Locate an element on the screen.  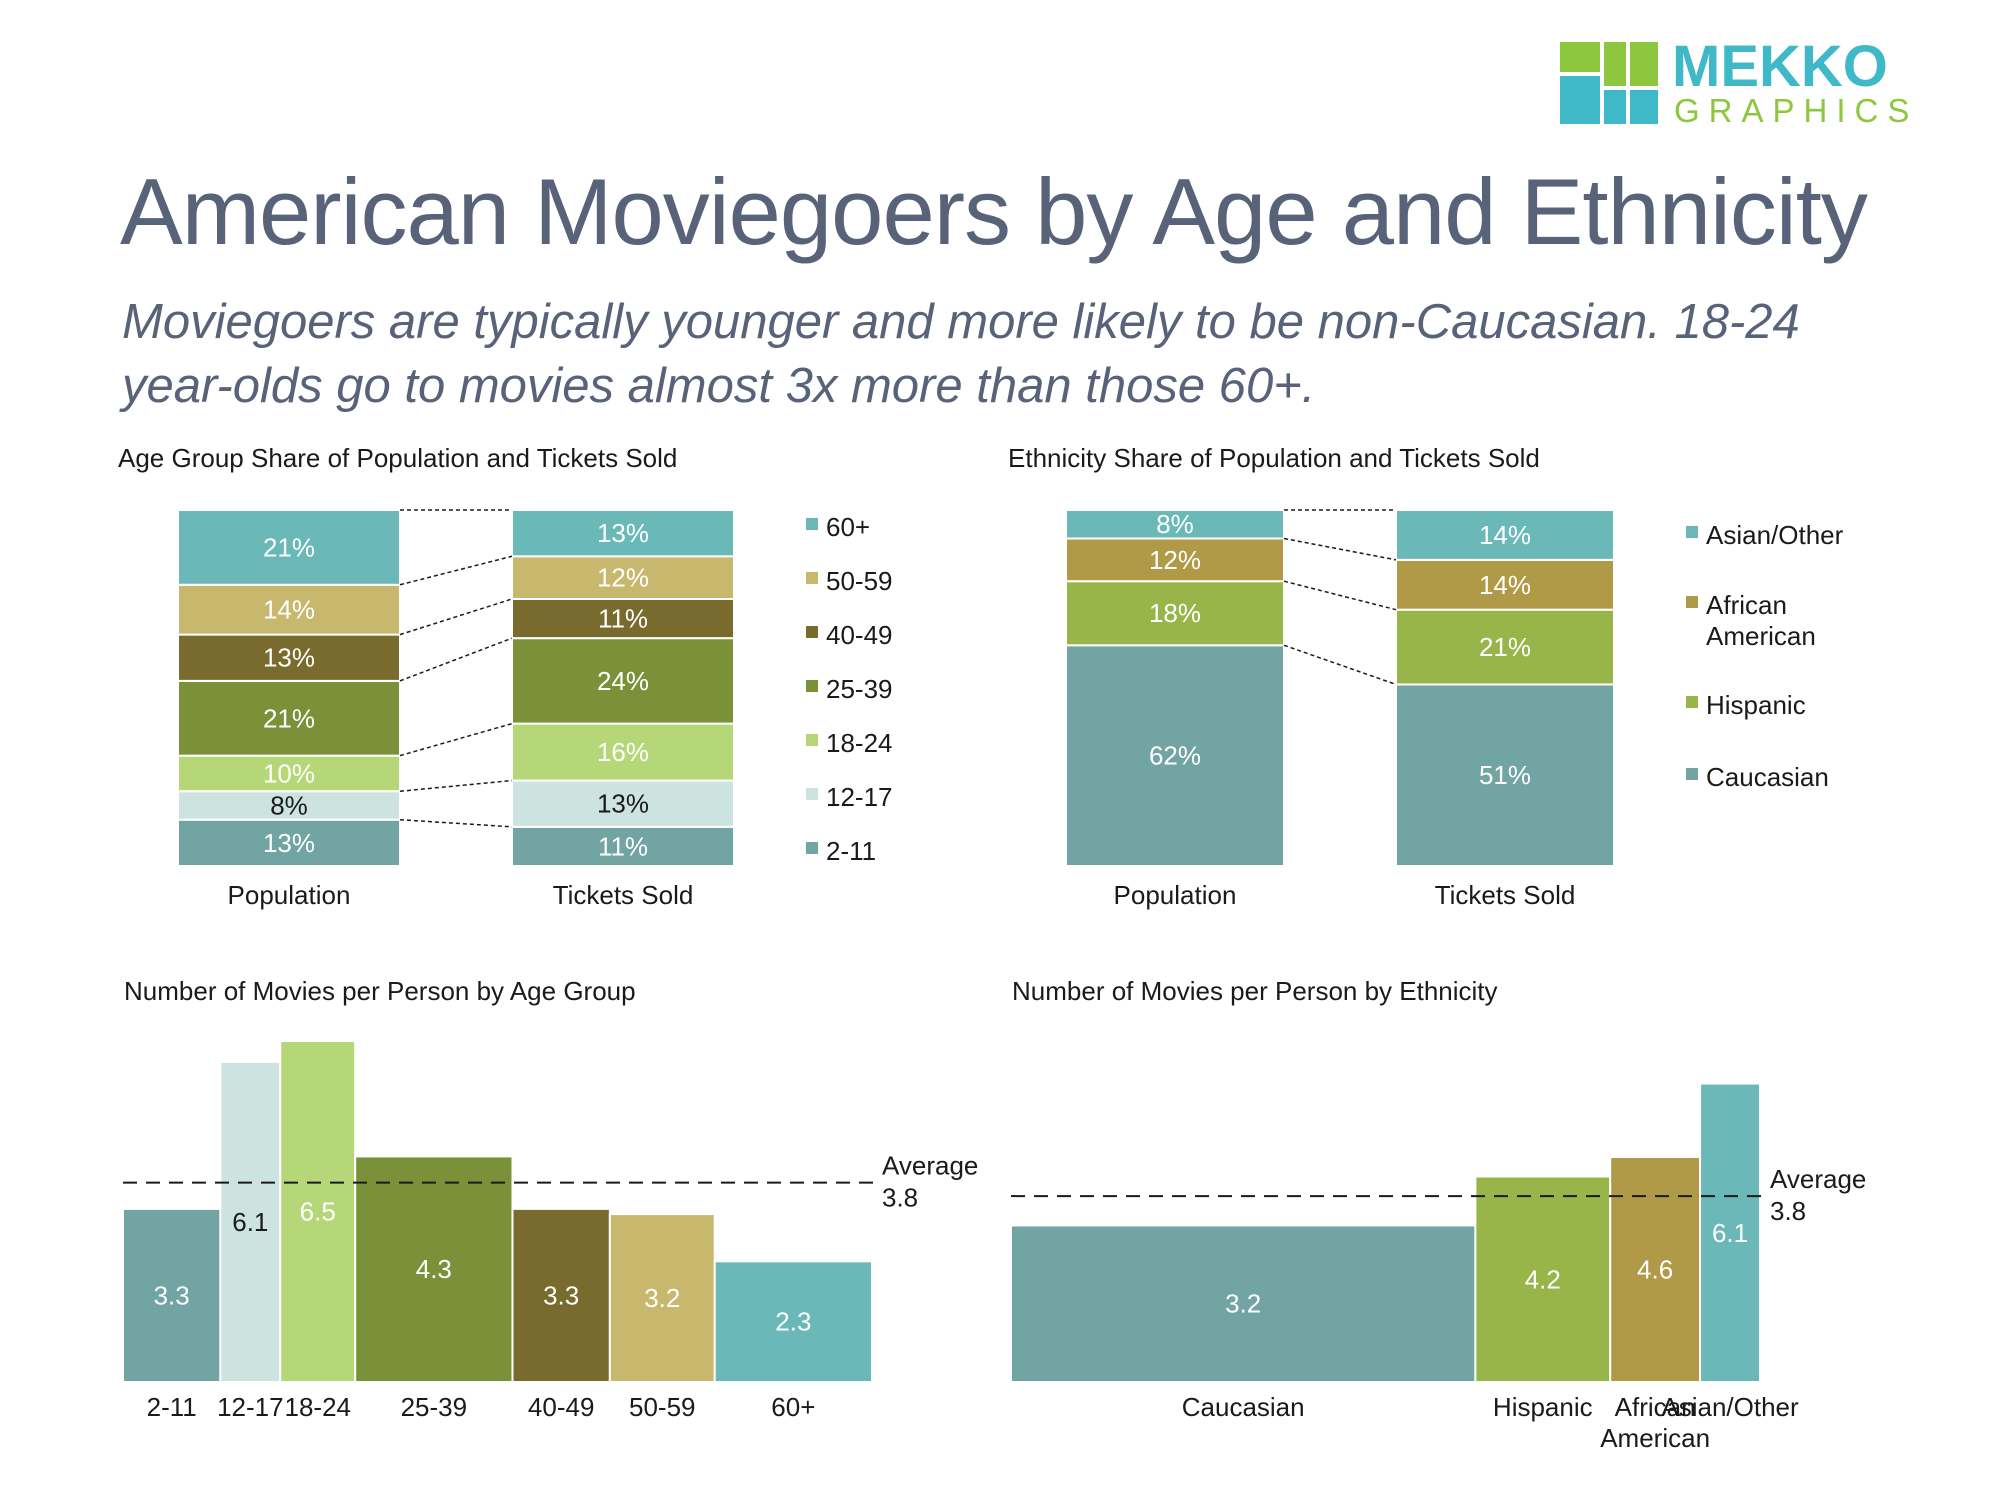
category-label: 12-17 is located at coordinates (250, 1407).